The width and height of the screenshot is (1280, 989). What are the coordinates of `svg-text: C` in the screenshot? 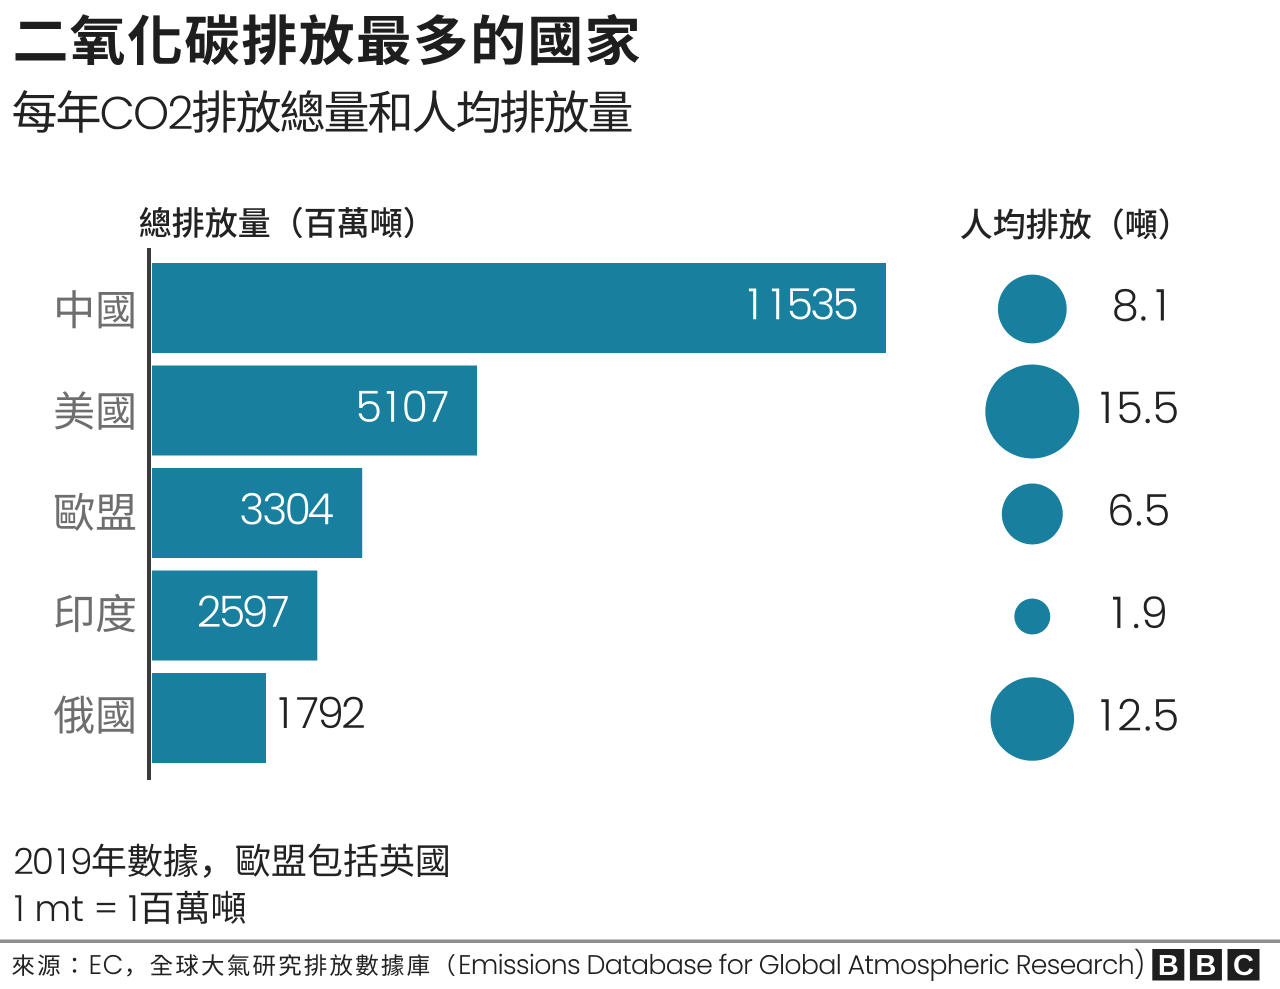 It's located at (1243, 966).